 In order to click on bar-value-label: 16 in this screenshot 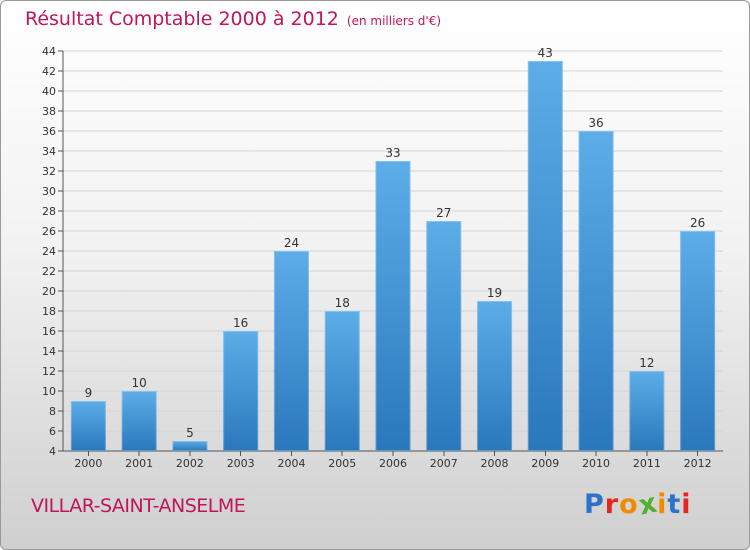, I will do `click(240, 323)`.